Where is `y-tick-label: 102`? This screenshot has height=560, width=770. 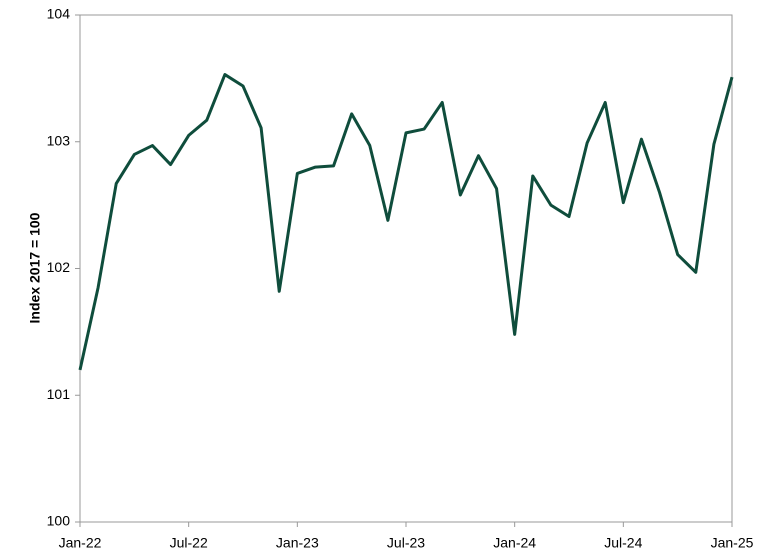 y-tick-label: 102 is located at coordinates (59, 267).